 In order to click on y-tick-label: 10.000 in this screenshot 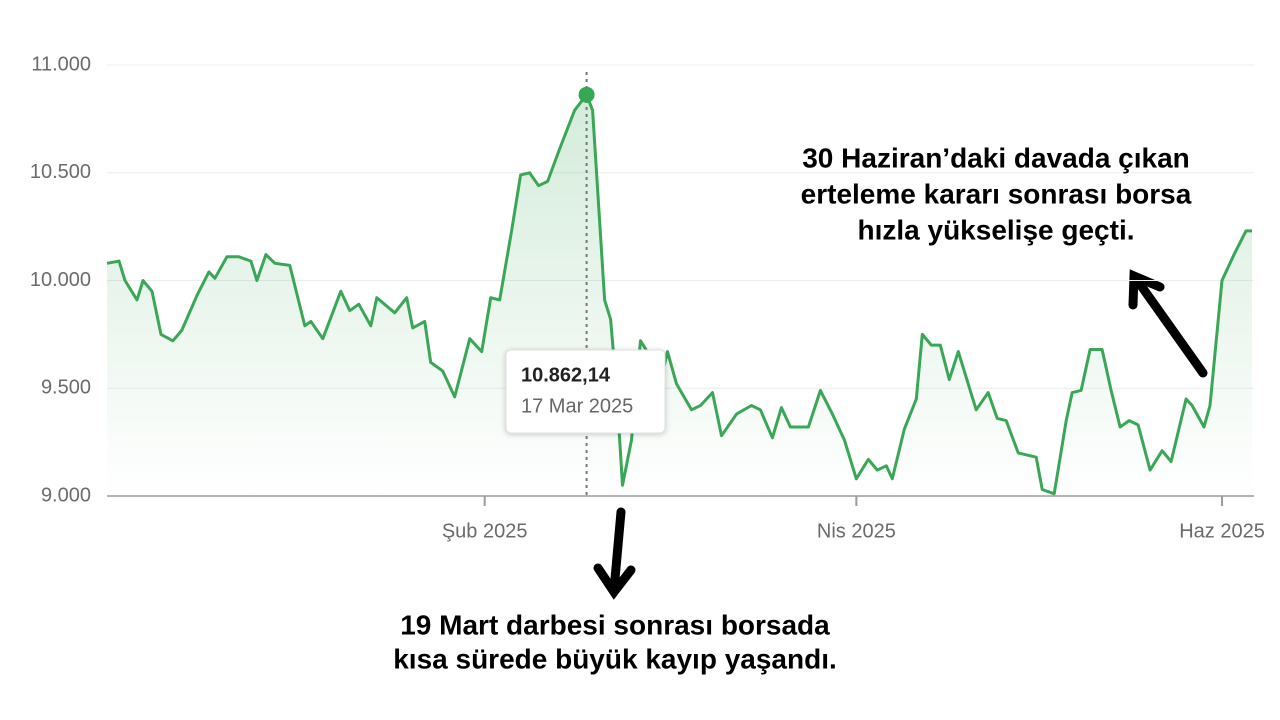, I will do `click(60, 280)`.